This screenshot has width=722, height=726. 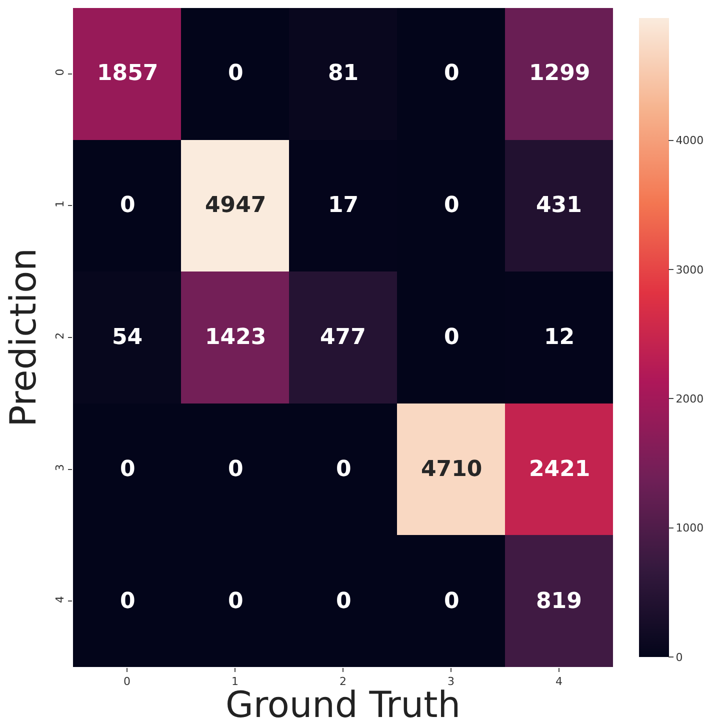 I want to click on color-bar-label: 0, so click(x=679, y=657).